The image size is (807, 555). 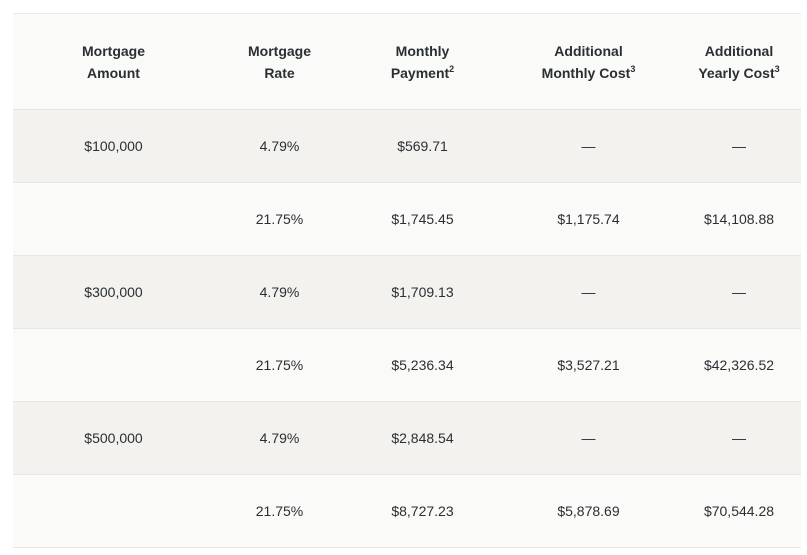 I want to click on header-additional-monthly-cost: Additional Monthly Cost3, so click(x=588, y=61).